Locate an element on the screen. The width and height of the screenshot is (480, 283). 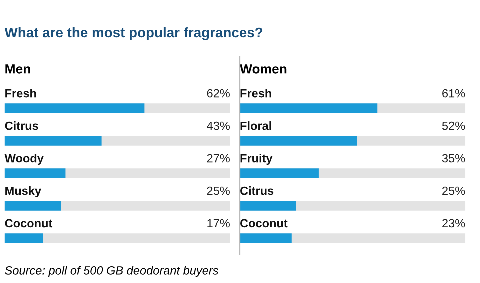
category-label: Musky is located at coordinates (24, 192).